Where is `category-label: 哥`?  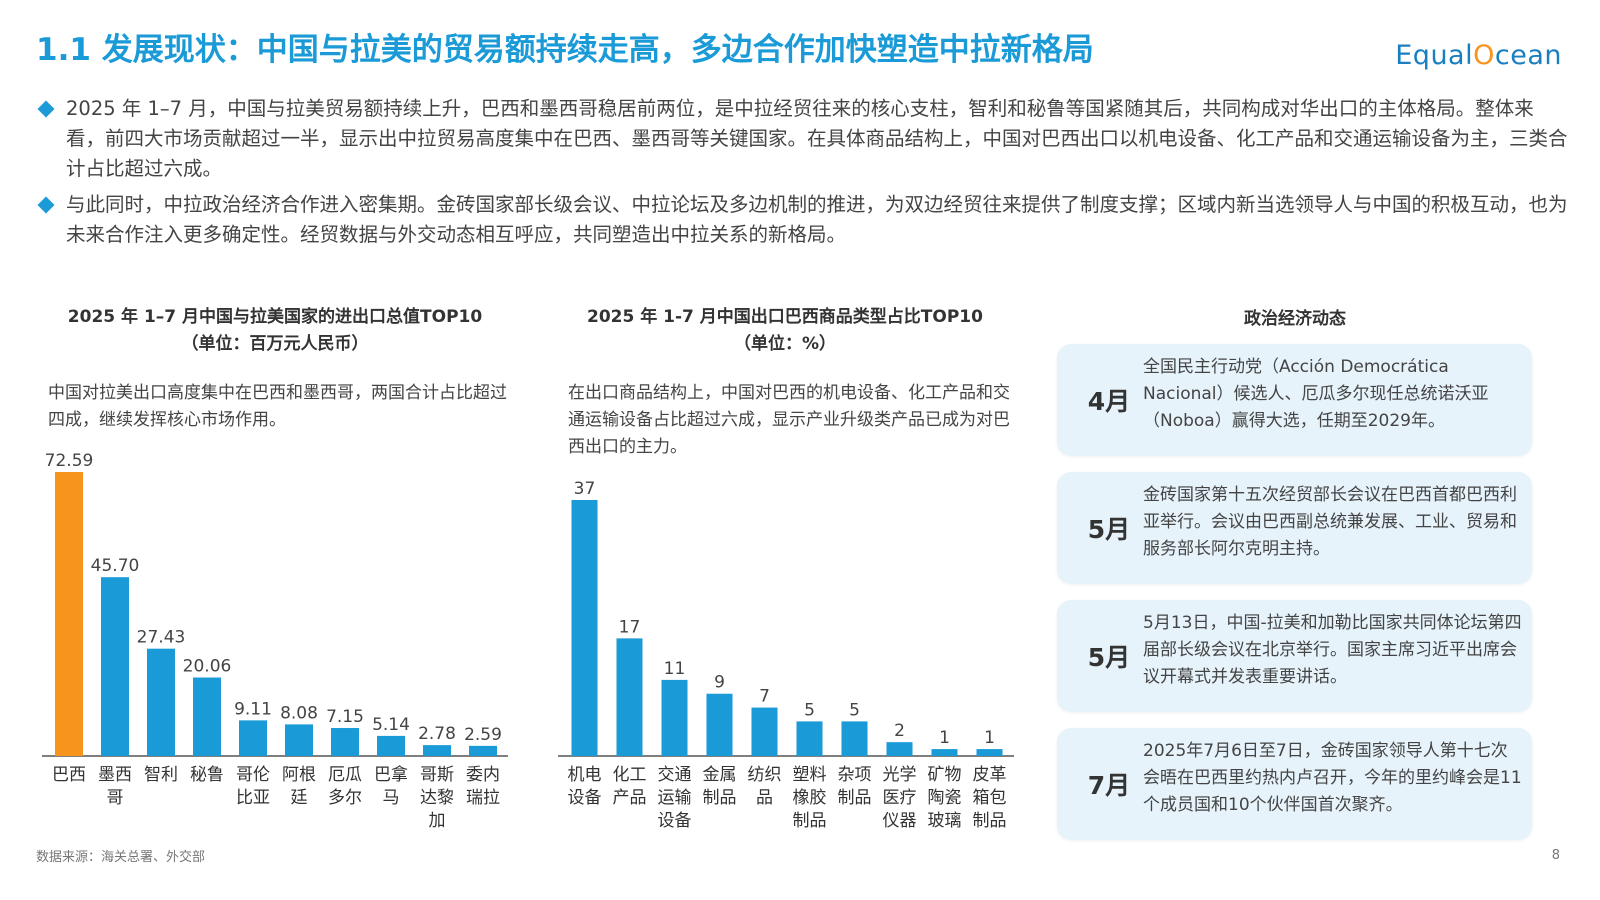
category-label: 哥 is located at coordinates (115, 798).